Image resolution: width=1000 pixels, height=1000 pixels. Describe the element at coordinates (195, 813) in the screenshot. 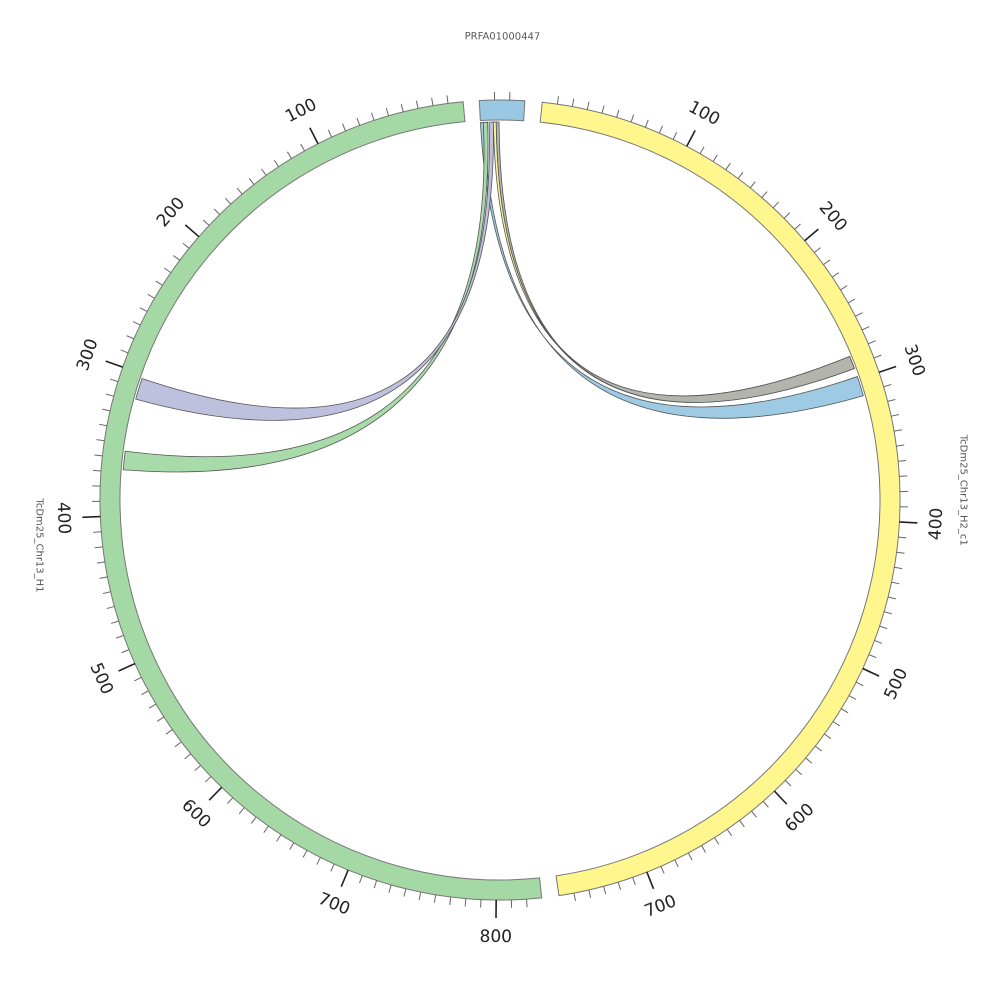

I see `tick-label: 600` at that location.